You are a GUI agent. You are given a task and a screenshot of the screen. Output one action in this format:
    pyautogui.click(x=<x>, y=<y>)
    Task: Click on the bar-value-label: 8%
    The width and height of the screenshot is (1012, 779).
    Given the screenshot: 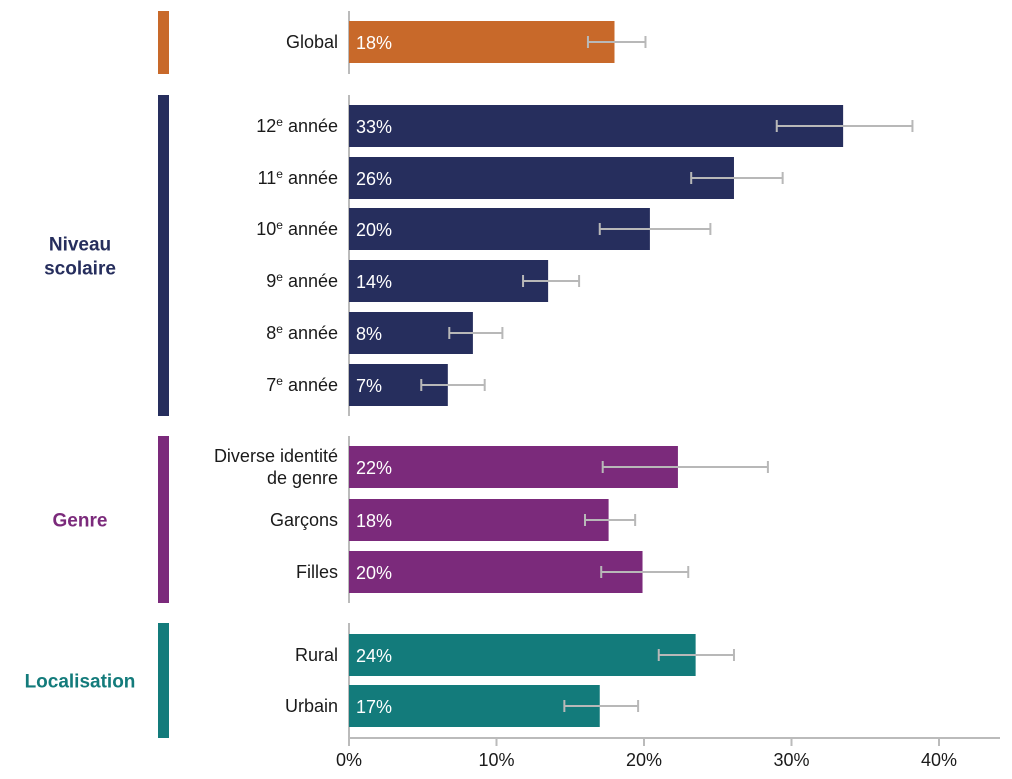 What is the action you would take?
    pyautogui.click(x=369, y=334)
    